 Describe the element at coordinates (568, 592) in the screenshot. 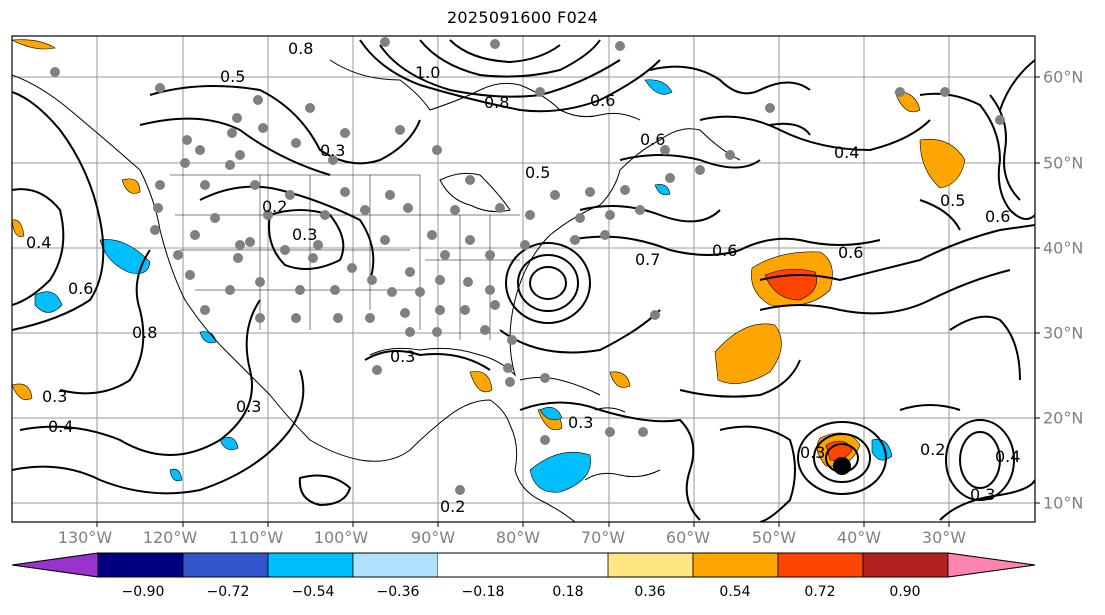

I see `colorbar-tick-label: 0.18` at that location.